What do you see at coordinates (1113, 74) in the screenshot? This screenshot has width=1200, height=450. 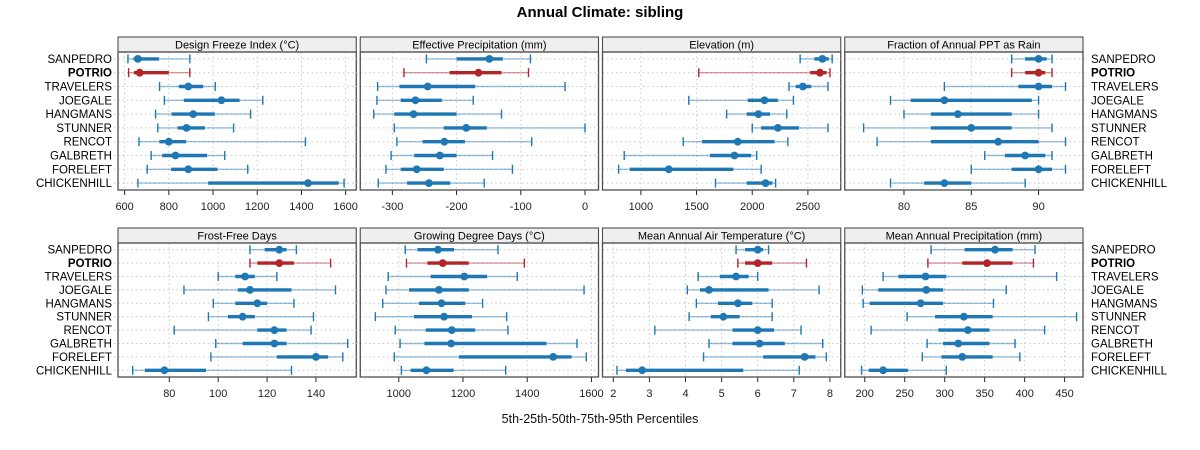 I see `site-label-right-potrio: POTRIO` at bounding box center [1113, 74].